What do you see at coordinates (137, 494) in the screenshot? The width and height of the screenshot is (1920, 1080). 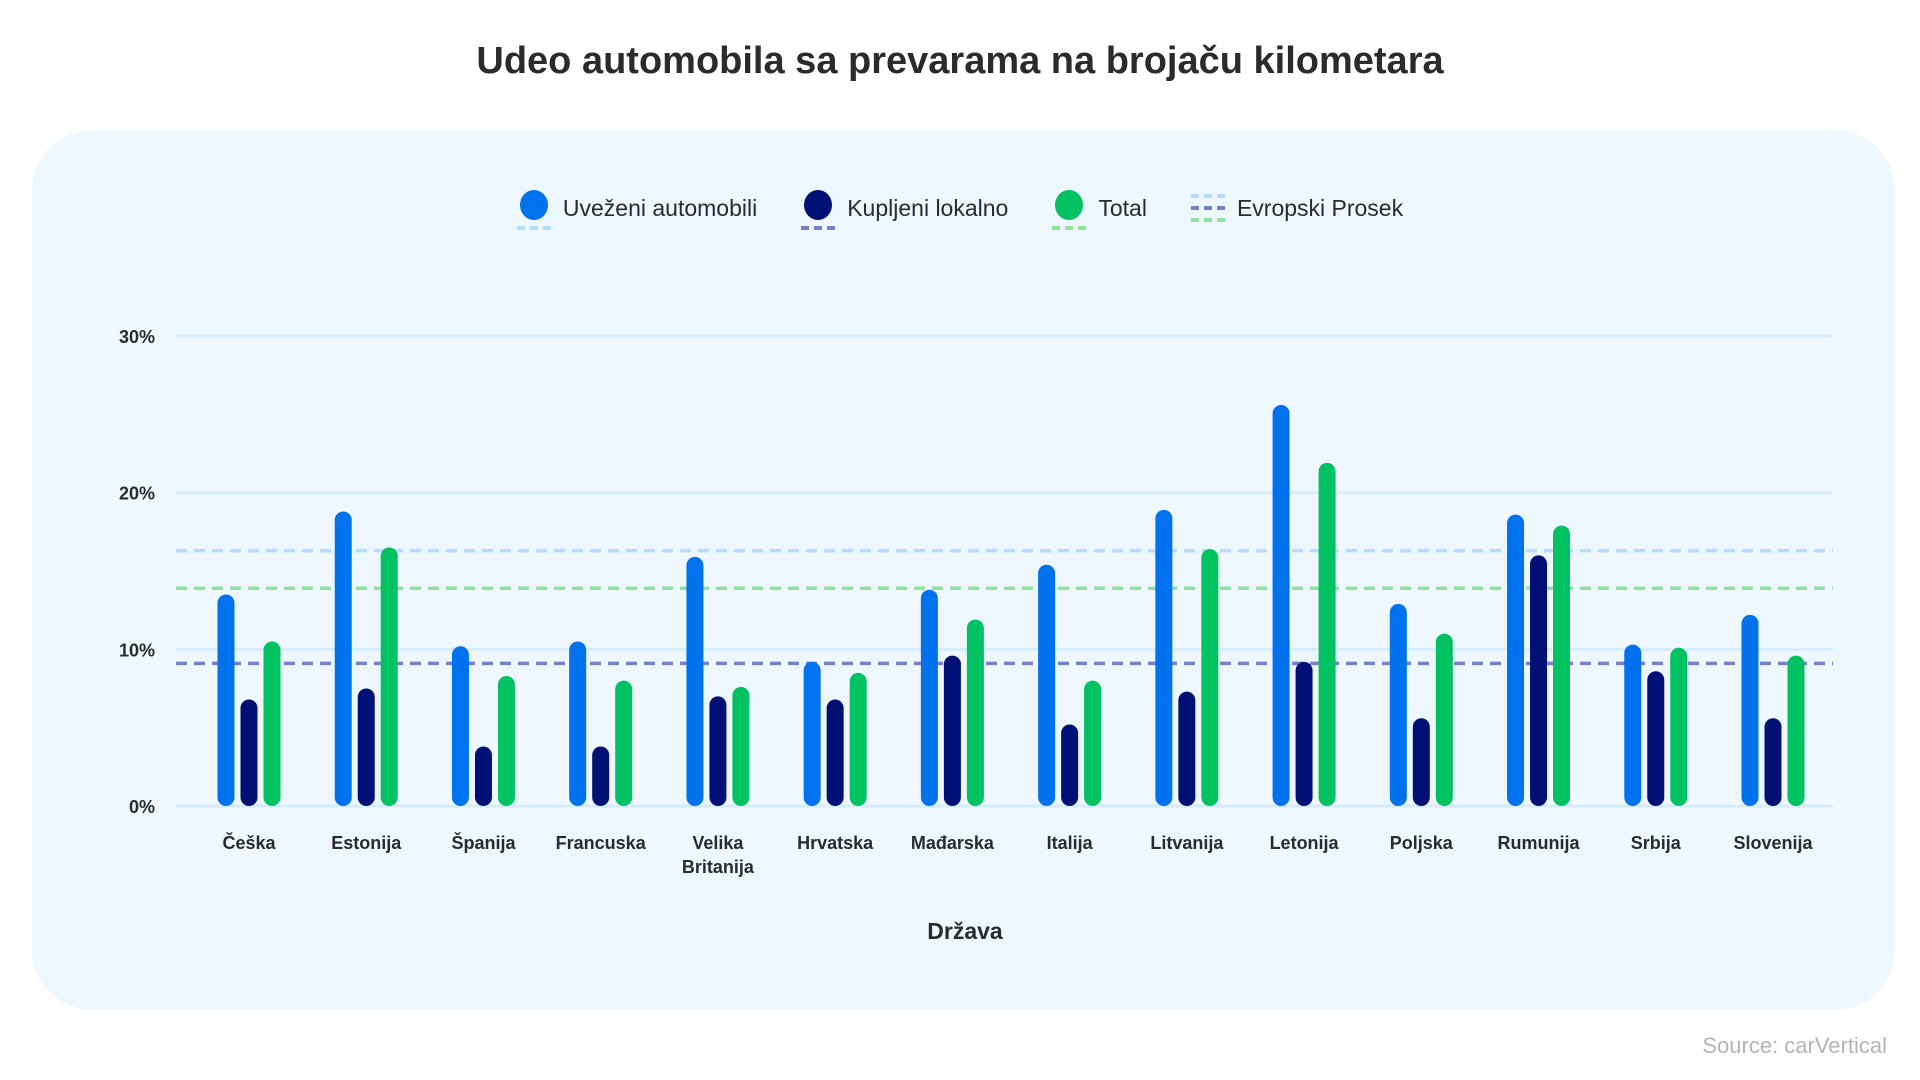 I see `y-tick-label: 20%` at bounding box center [137, 494].